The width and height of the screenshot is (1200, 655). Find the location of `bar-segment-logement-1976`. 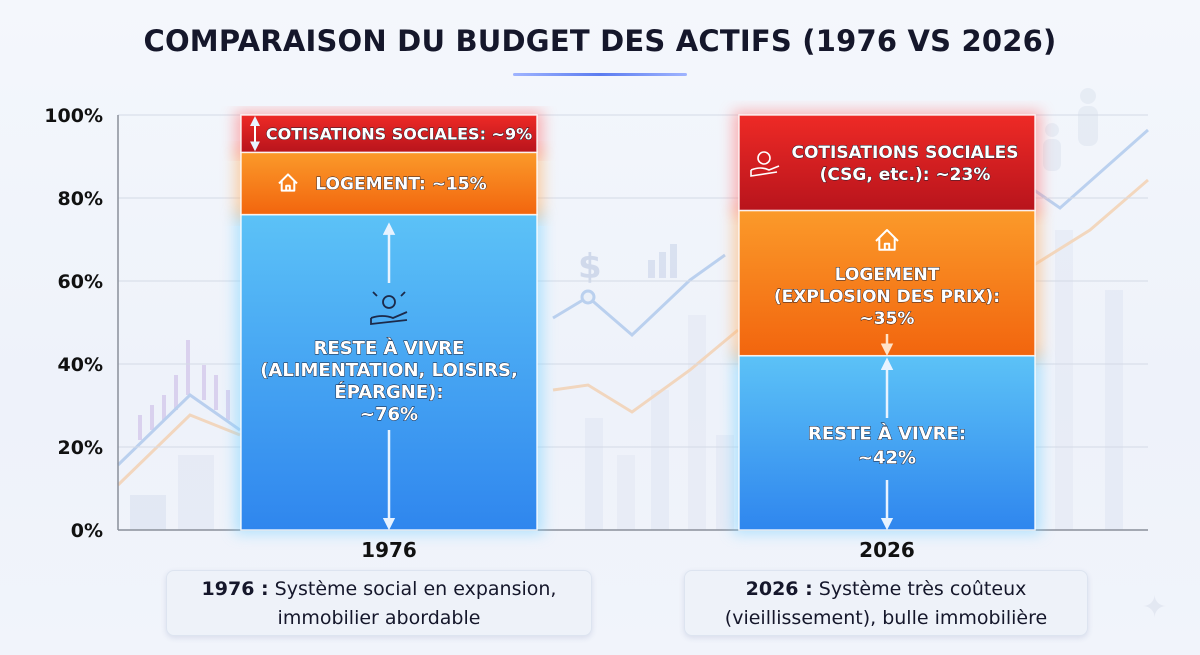

bar-segment-logement-1976 is located at coordinates (389, 183).